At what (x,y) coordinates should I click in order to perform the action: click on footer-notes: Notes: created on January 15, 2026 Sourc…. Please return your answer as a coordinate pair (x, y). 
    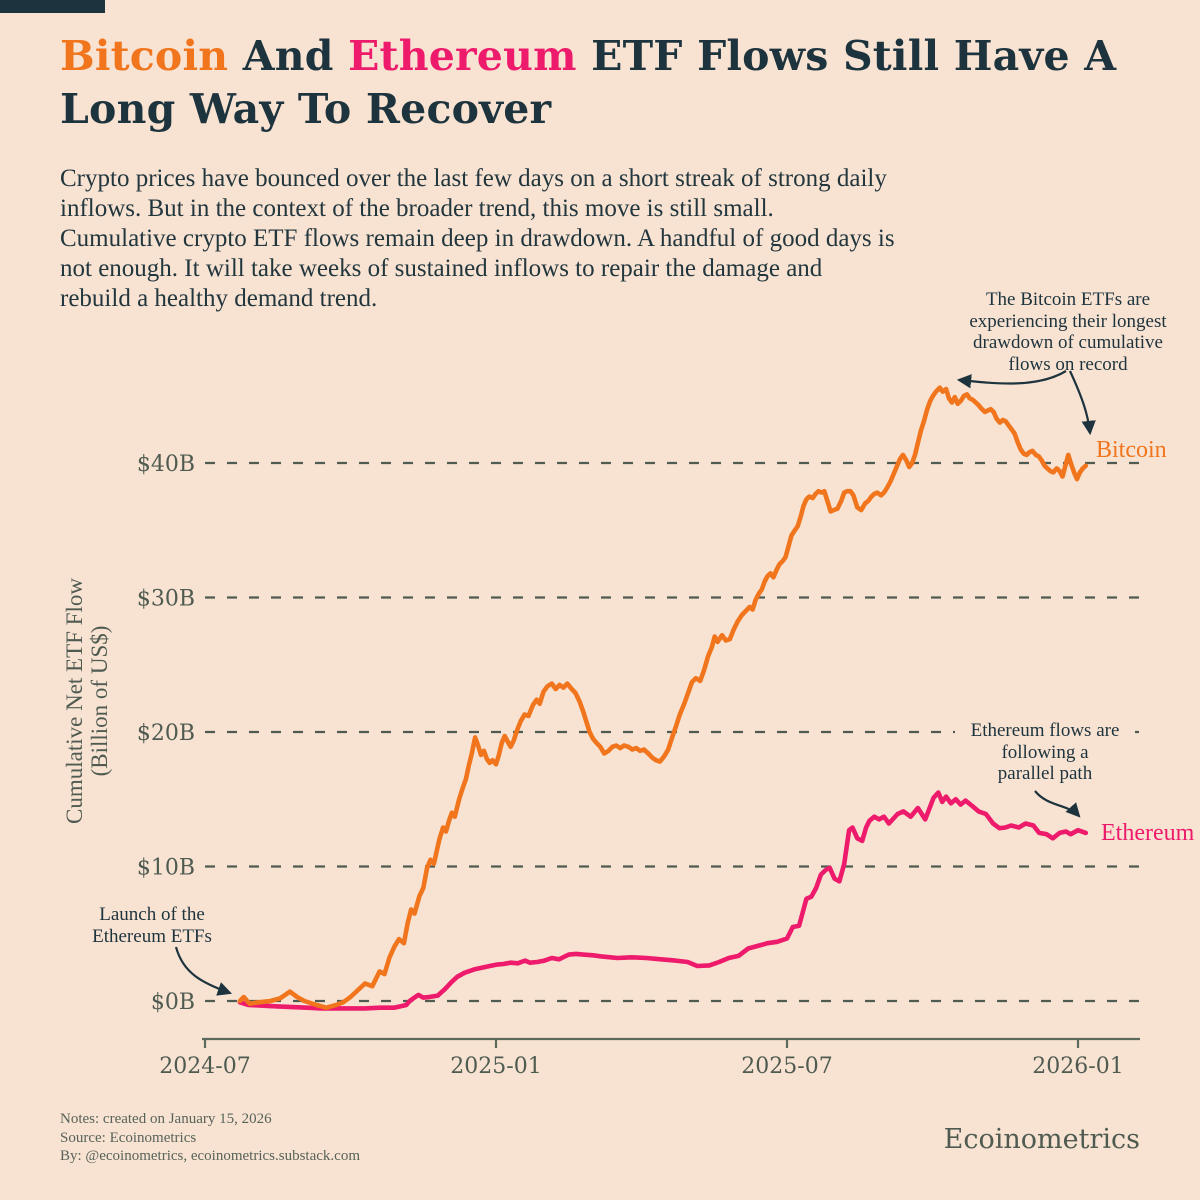
    Looking at the image, I should click on (210, 1138).